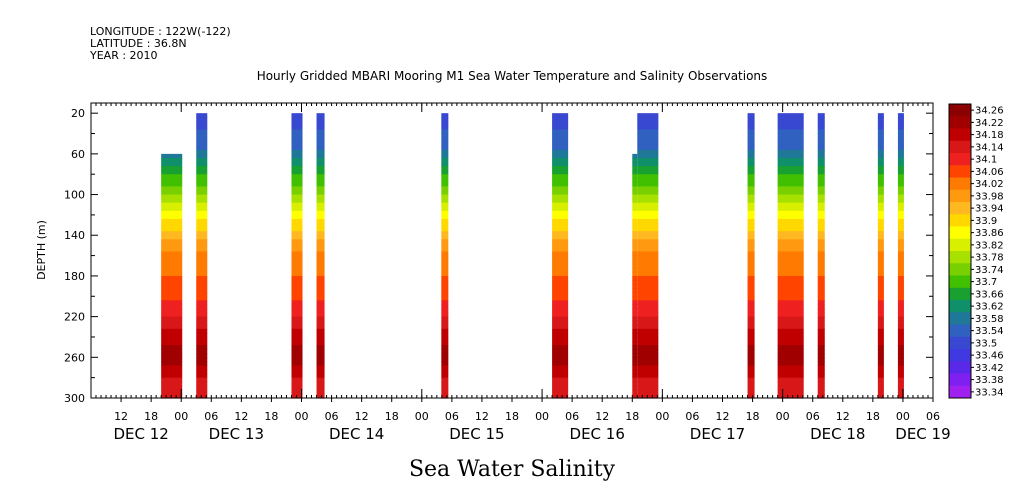  What do you see at coordinates (989, 368) in the screenshot?
I see `colorbar-label: 33.42` at bounding box center [989, 368].